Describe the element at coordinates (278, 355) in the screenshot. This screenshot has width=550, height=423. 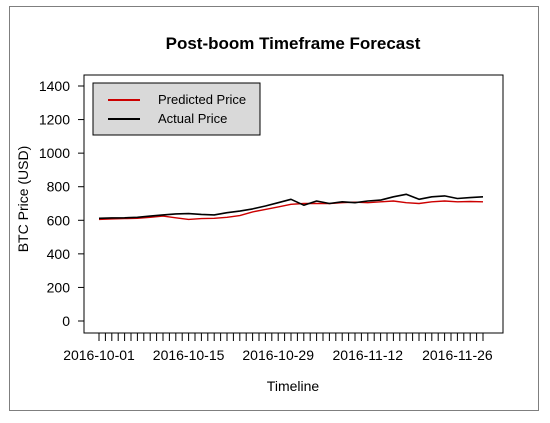
I see `x-tick-label: 2016-10-29` at that location.